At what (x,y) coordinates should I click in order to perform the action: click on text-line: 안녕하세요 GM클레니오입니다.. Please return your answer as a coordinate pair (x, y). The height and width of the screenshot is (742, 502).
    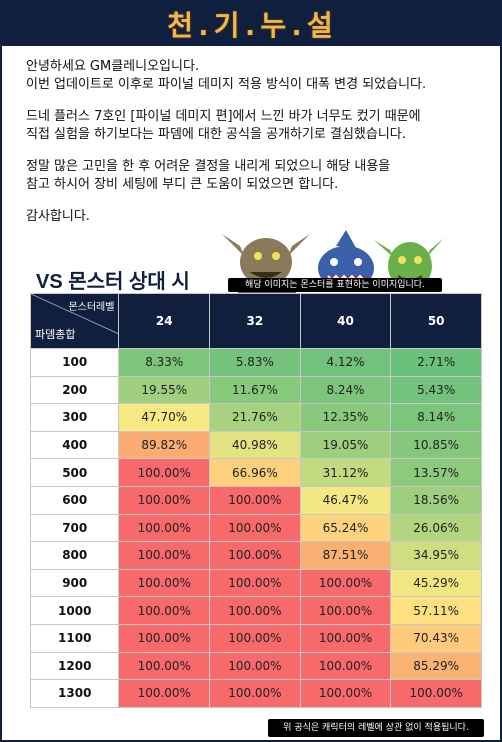
    Looking at the image, I should click on (113, 66).